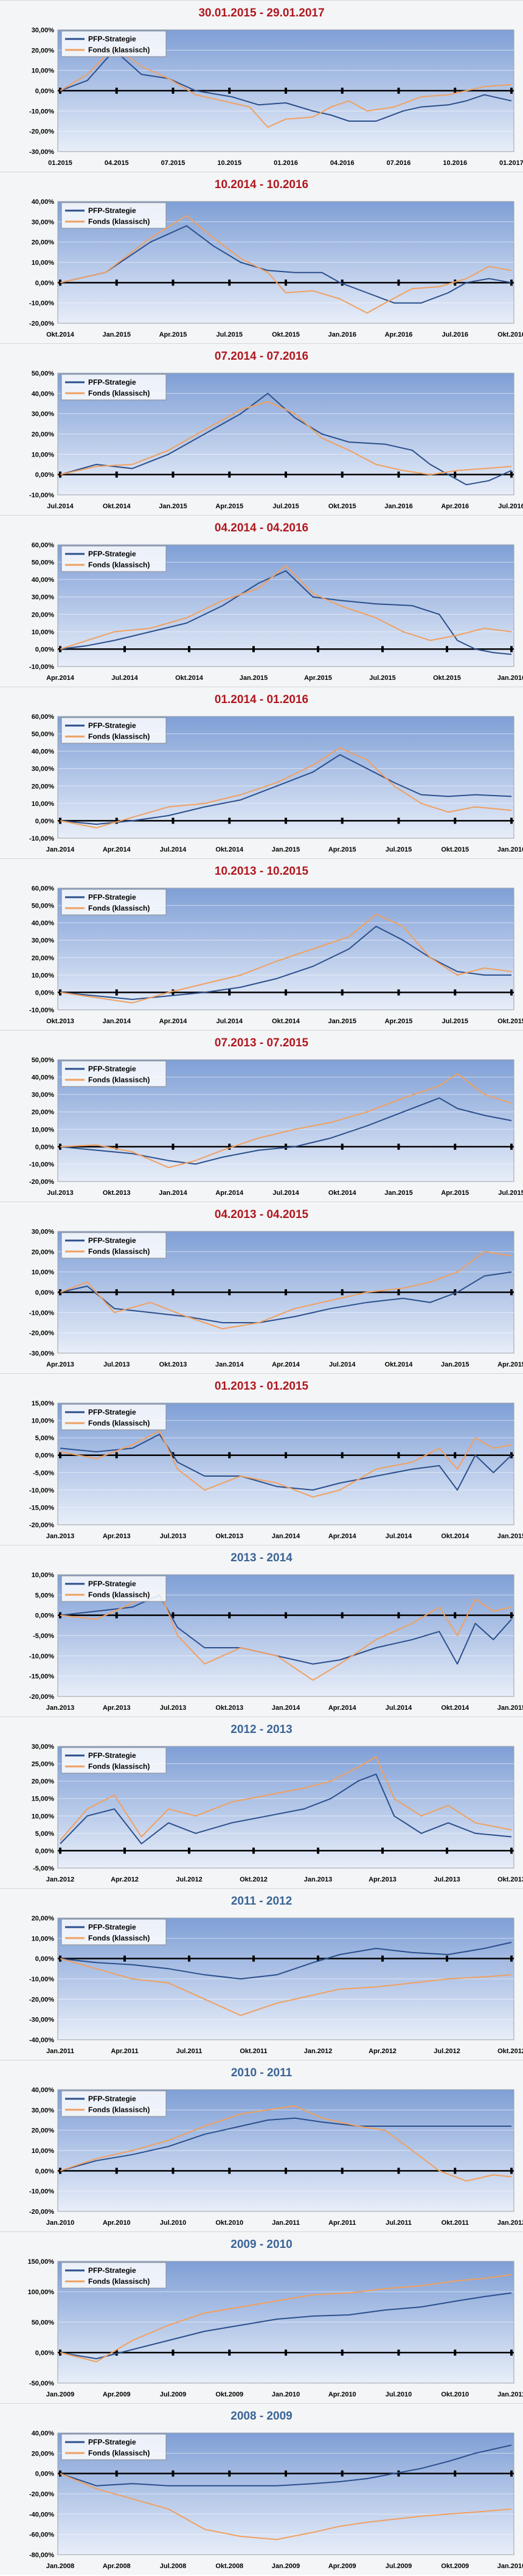  I want to click on y-tick-label: -5,00%, so click(43, 1473).